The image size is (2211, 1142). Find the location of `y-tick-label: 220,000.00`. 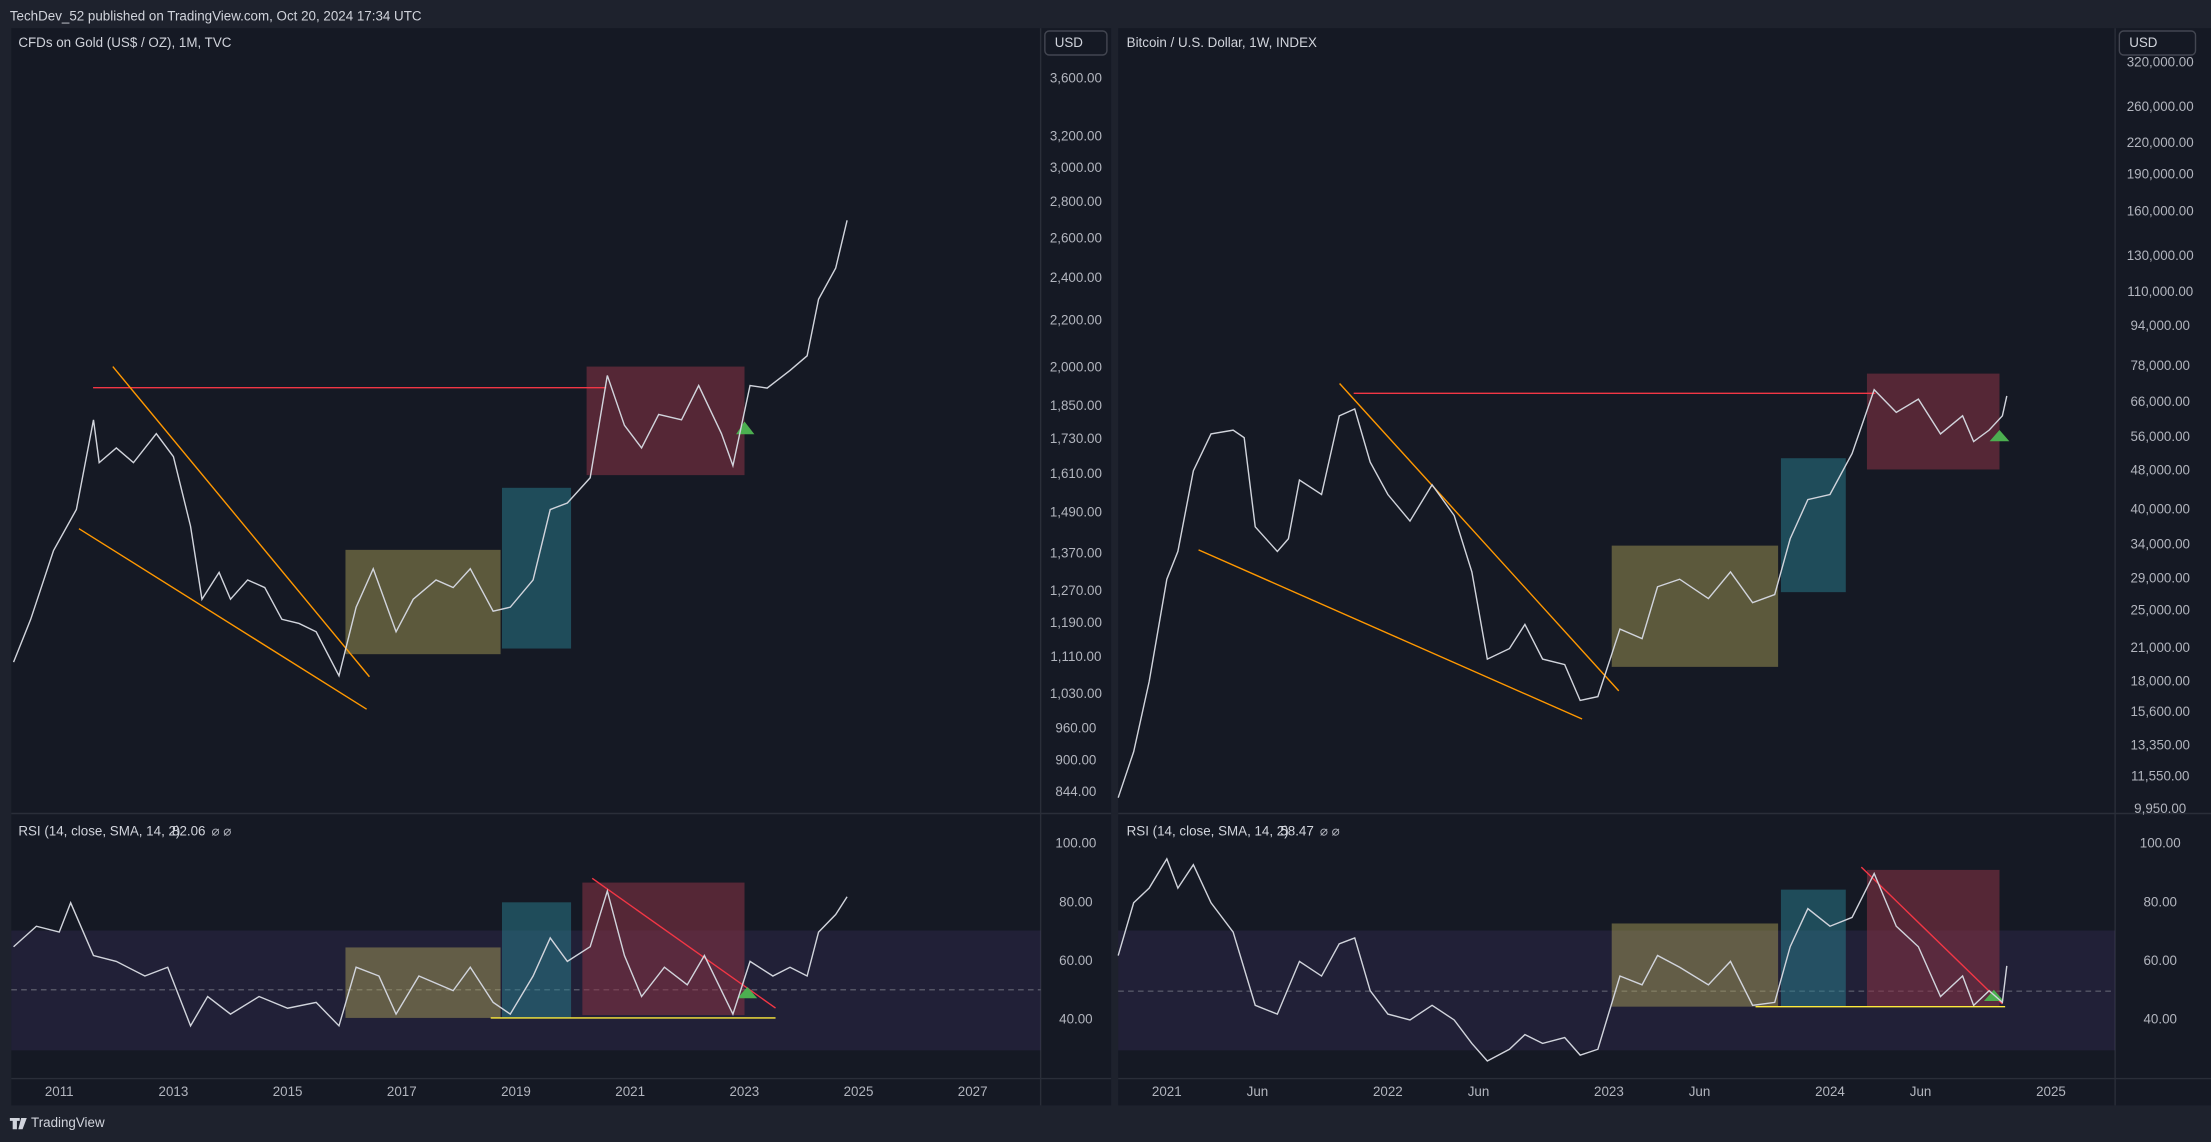

y-tick-label: 220,000.00 is located at coordinates (2160, 142).